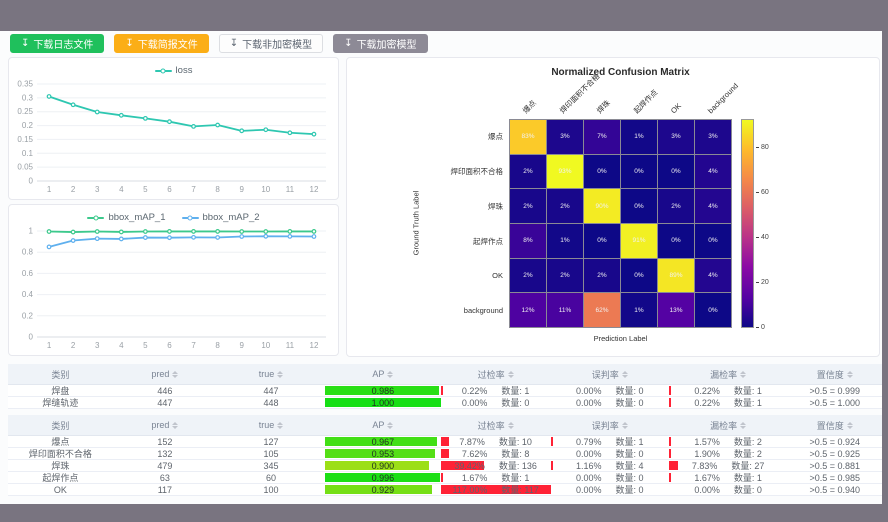 This screenshot has width=888, height=522. What do you see at coordinates (728, 453) in the screenshot?
I see `miss-cell: 1.90% 数量: 2` at bounding box center [728, 453].